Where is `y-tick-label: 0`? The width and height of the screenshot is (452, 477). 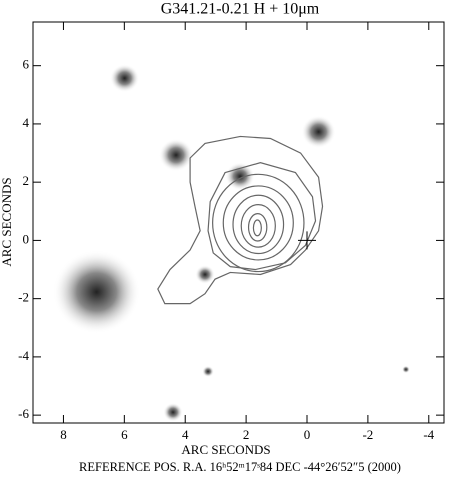 y-tick-label: 0 is located at coordinates (26, 238).